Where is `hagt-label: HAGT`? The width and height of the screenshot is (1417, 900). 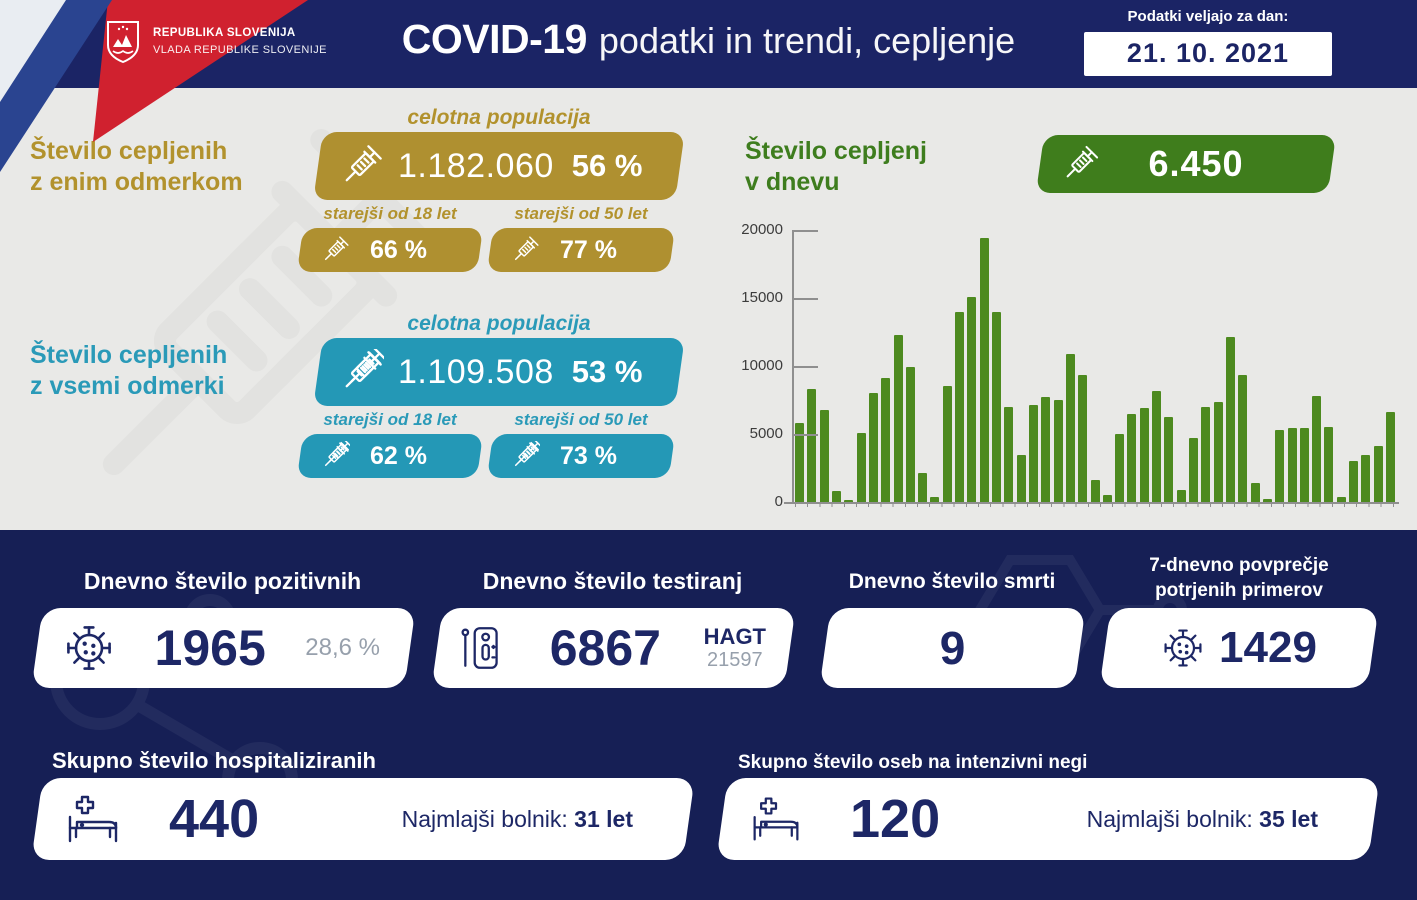 hagt-label: HAGT is located at coordinates (734, 636).